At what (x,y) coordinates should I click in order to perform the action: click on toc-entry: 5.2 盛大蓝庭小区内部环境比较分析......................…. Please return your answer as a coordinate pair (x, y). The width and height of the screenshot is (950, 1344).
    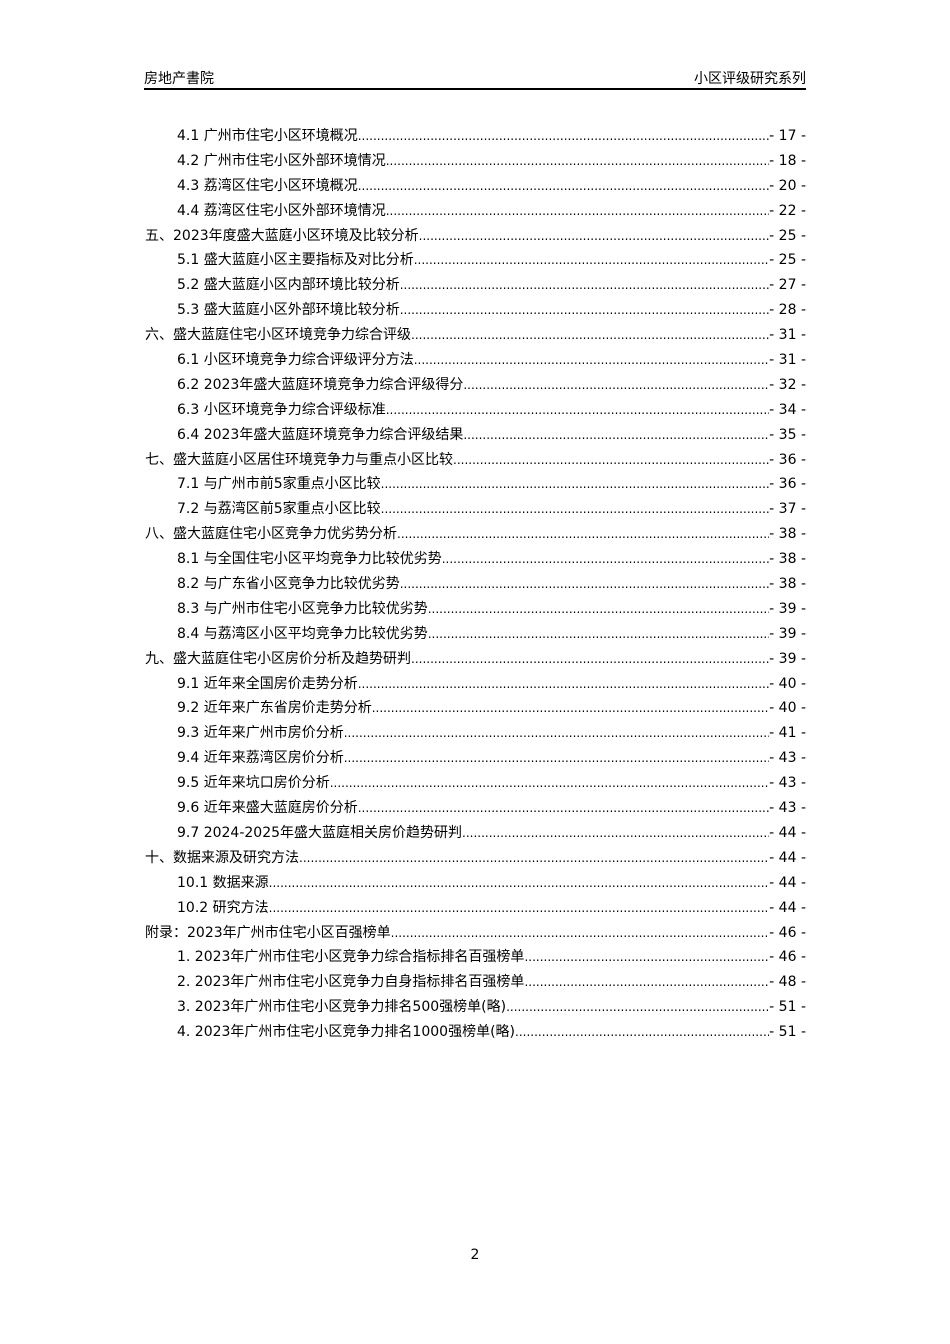
    Looking at the image, I should click on (475, 286).